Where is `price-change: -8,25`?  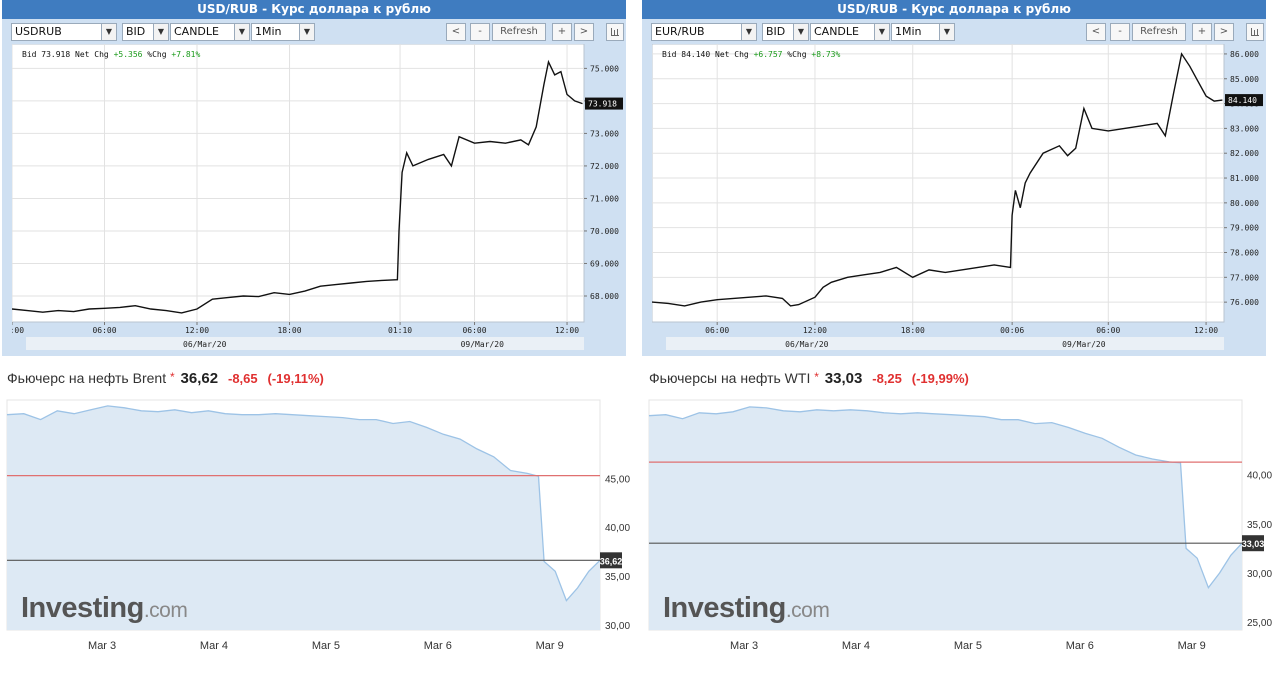 price-change: -8,25 is located at coordinates (887, 378).